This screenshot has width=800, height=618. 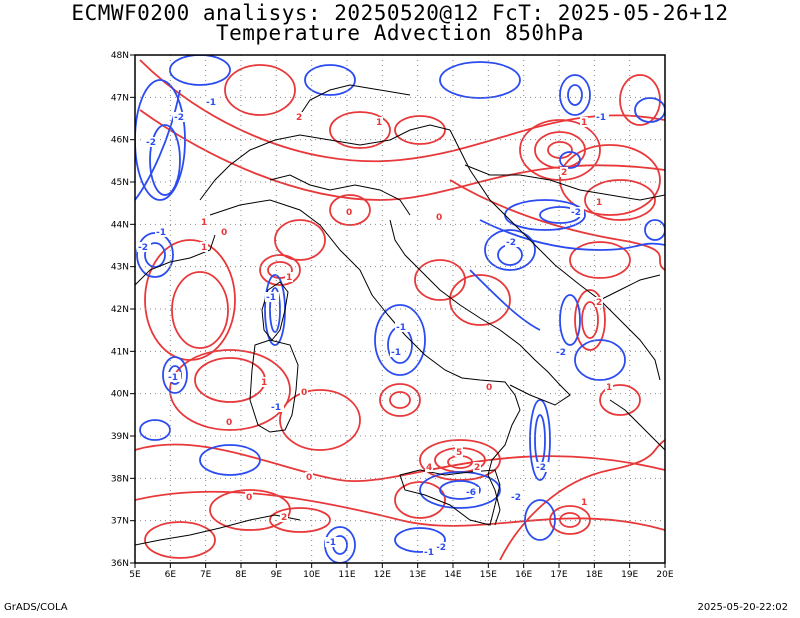 What do you see at coordinates (120, 352) in the screenshot?
I see `lat-tick-label: 41N` at bounding box center [120, 352].